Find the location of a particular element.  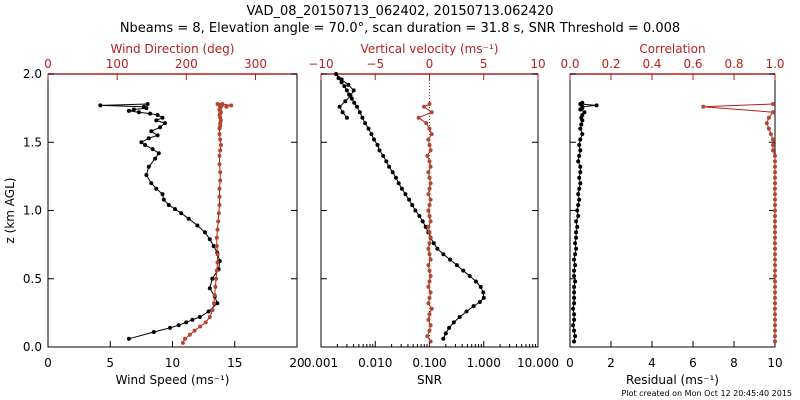

figure-title: VAD_08_20150713_062402, 20150713.062420 is located at coordinates (400, 11).